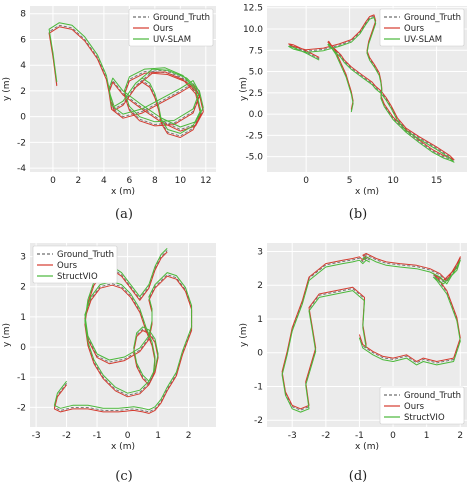  What do you see at coordinates (358, 476) in the screenshot?
I see `caption-d: (d)` at bounding box center [358, 476].